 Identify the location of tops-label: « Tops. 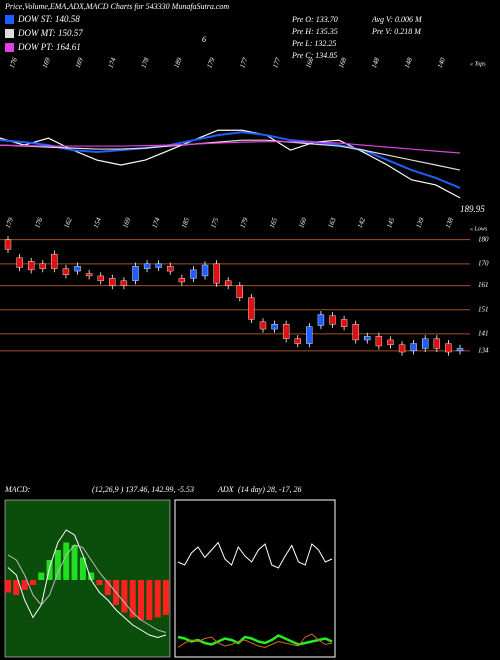
(478, 64).